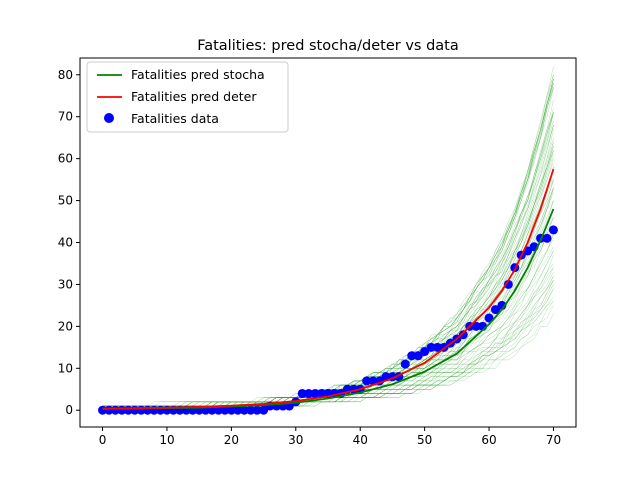 The height and width of the screenshot is (484, 640). I want to click on legend-label-data: Fatalities data, so click(175, 118).